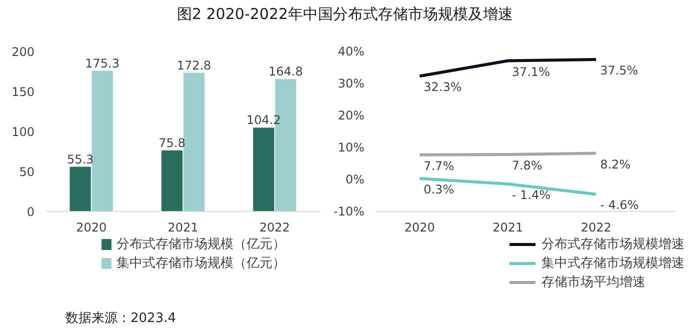 The width and height of the screenshot is (700, 335). What do you see at coordinates (351, 147) in the screenshot?
I see `y-tick-label: 10%` at bounding box center [351, 147].